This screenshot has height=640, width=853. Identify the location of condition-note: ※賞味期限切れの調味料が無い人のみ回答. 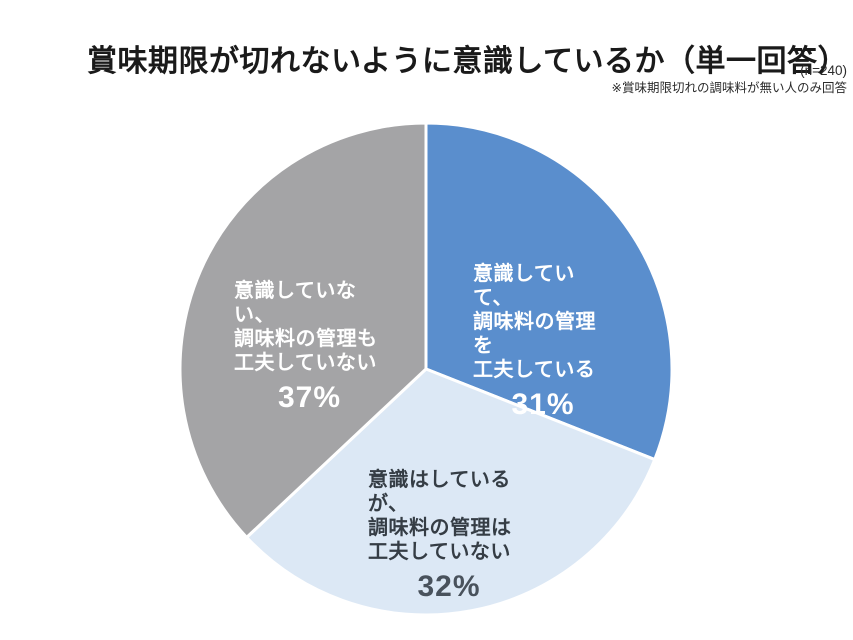
(729, 87).